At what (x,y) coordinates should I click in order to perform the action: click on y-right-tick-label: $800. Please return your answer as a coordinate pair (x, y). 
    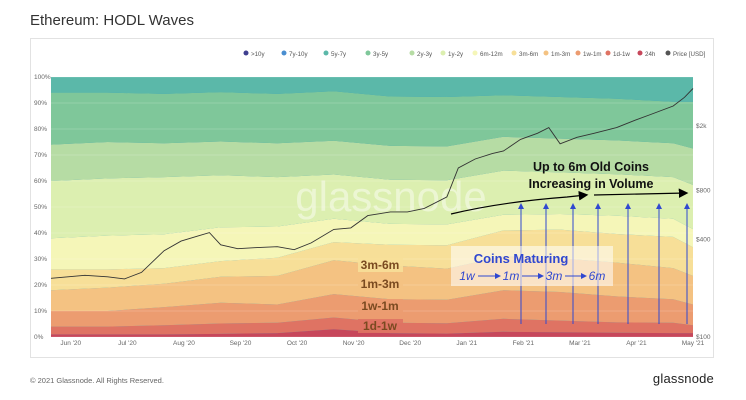
    Looking at the image, I should click on (703, 190).